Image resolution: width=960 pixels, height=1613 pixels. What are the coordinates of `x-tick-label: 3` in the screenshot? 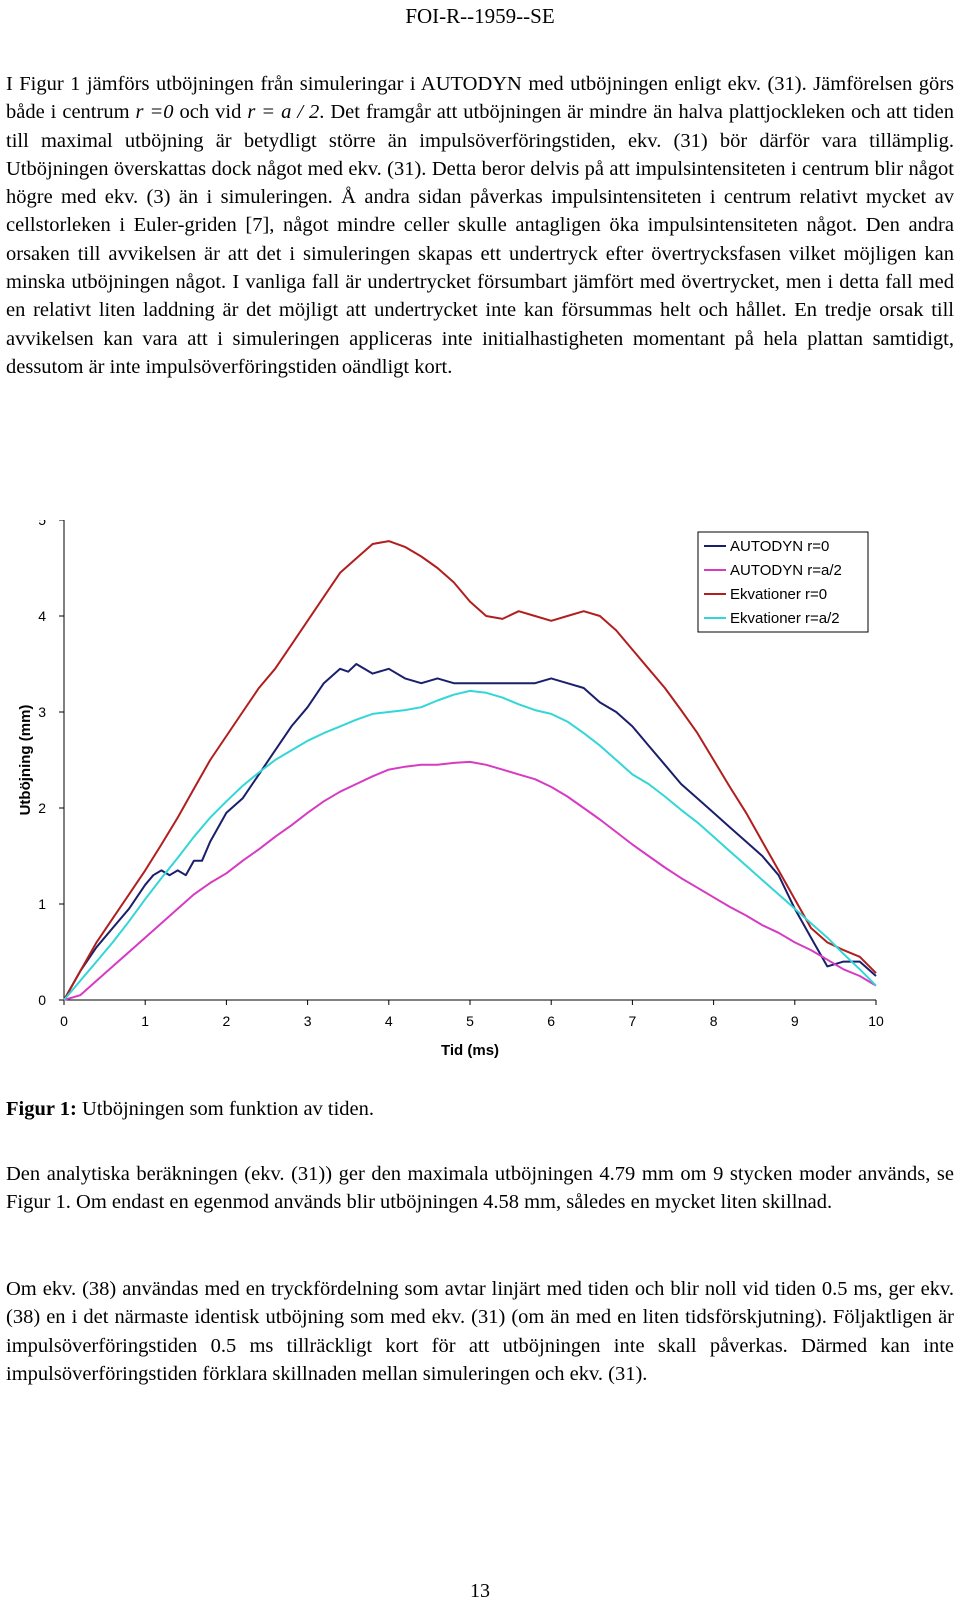 It's located at (308, 1021).